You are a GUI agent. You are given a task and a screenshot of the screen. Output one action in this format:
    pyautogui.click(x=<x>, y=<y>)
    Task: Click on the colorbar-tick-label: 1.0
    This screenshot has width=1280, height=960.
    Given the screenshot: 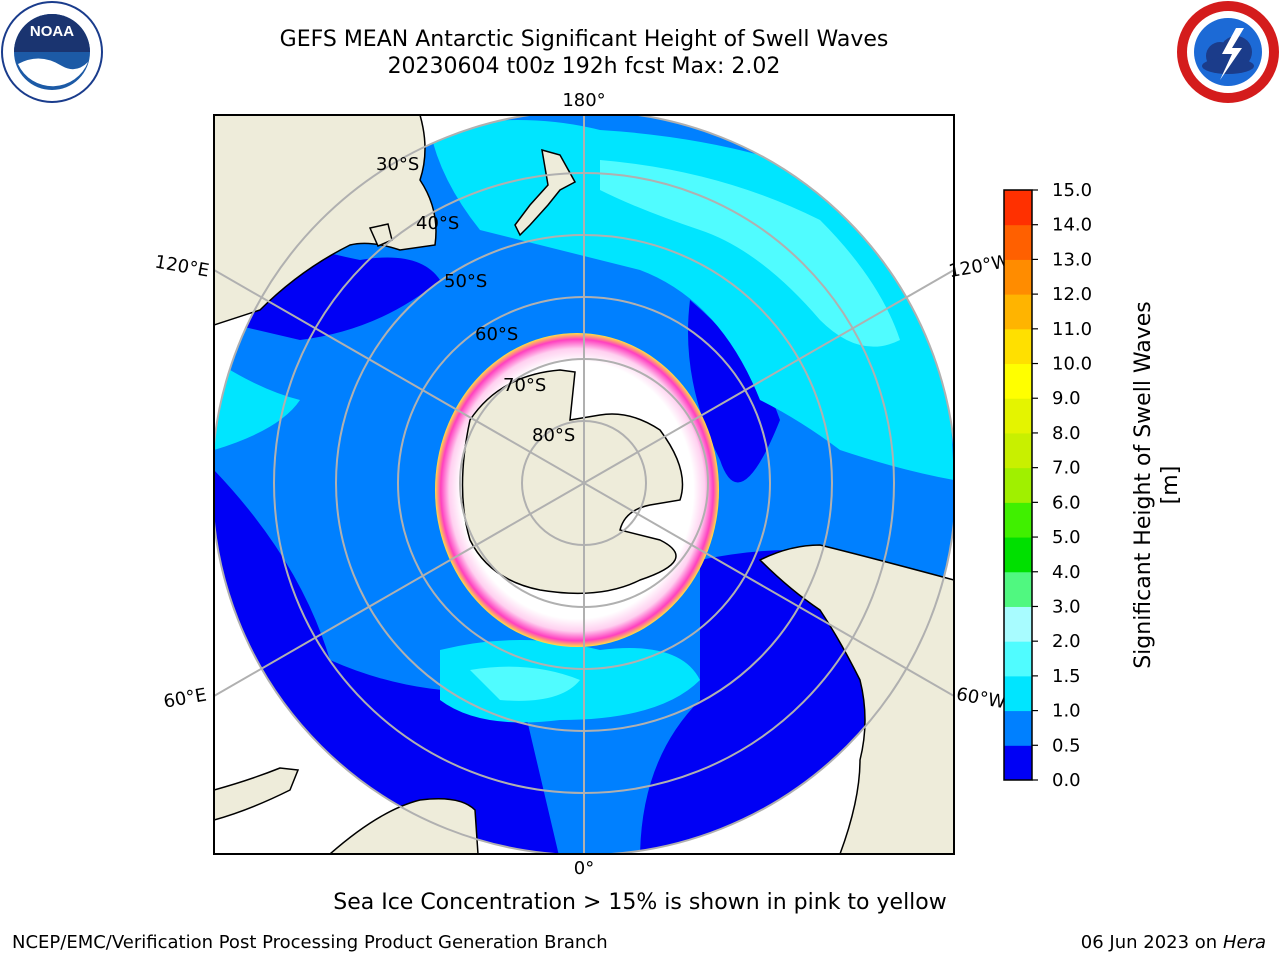 What is the action you would take?
    pyautogui.click(x=1066, y=711)
    